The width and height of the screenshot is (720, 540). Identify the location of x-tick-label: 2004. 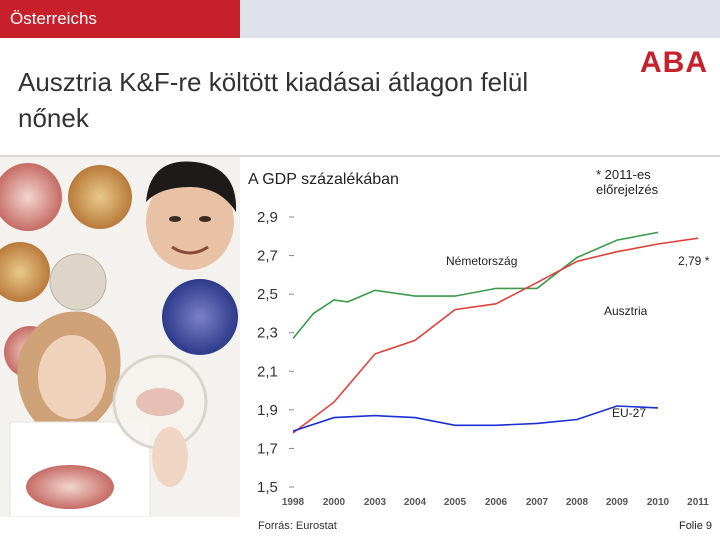
(415, 502).